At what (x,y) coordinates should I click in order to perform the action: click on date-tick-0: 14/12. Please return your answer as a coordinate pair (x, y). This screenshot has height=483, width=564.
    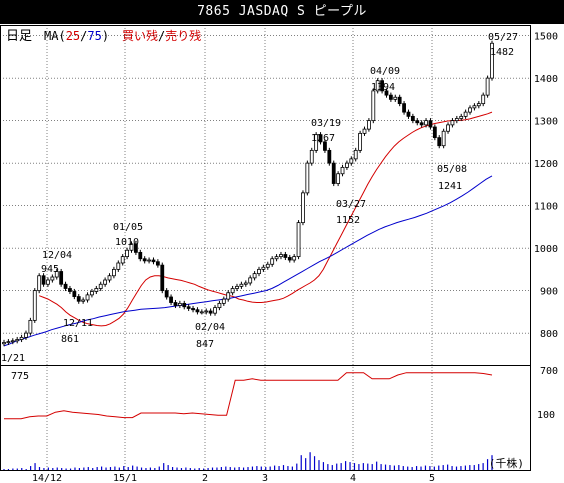
    Looking at the image, I should click on (47, 478).